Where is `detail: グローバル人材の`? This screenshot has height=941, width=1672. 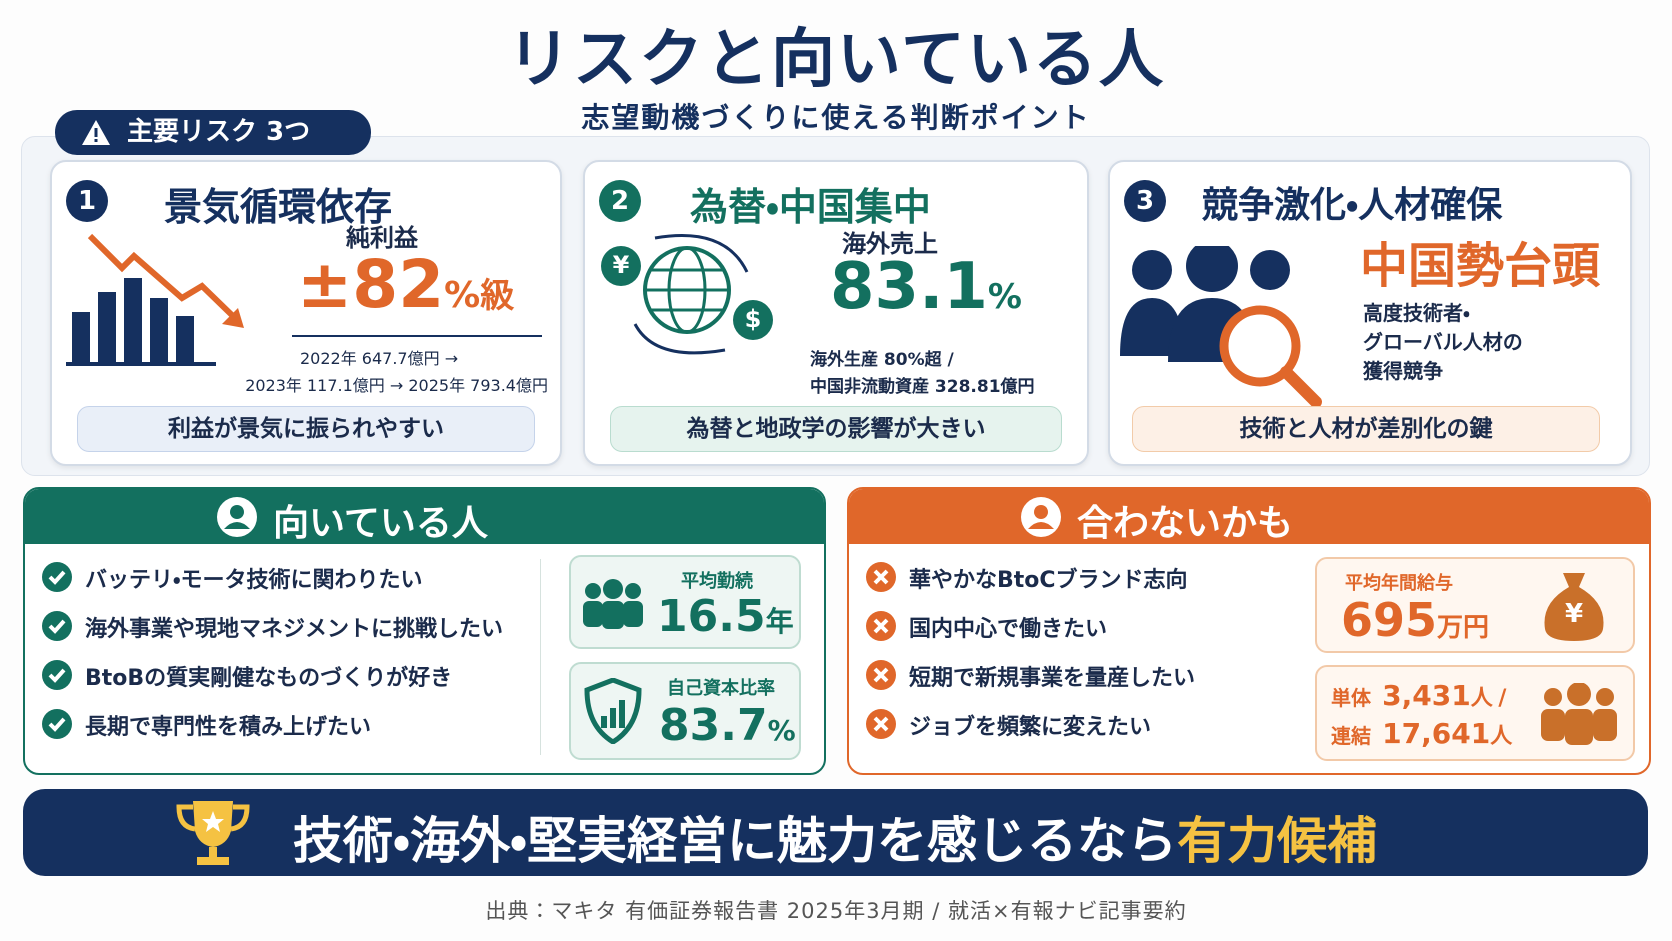
detail: グローバル人材の is located at coordinates (1443, 342).